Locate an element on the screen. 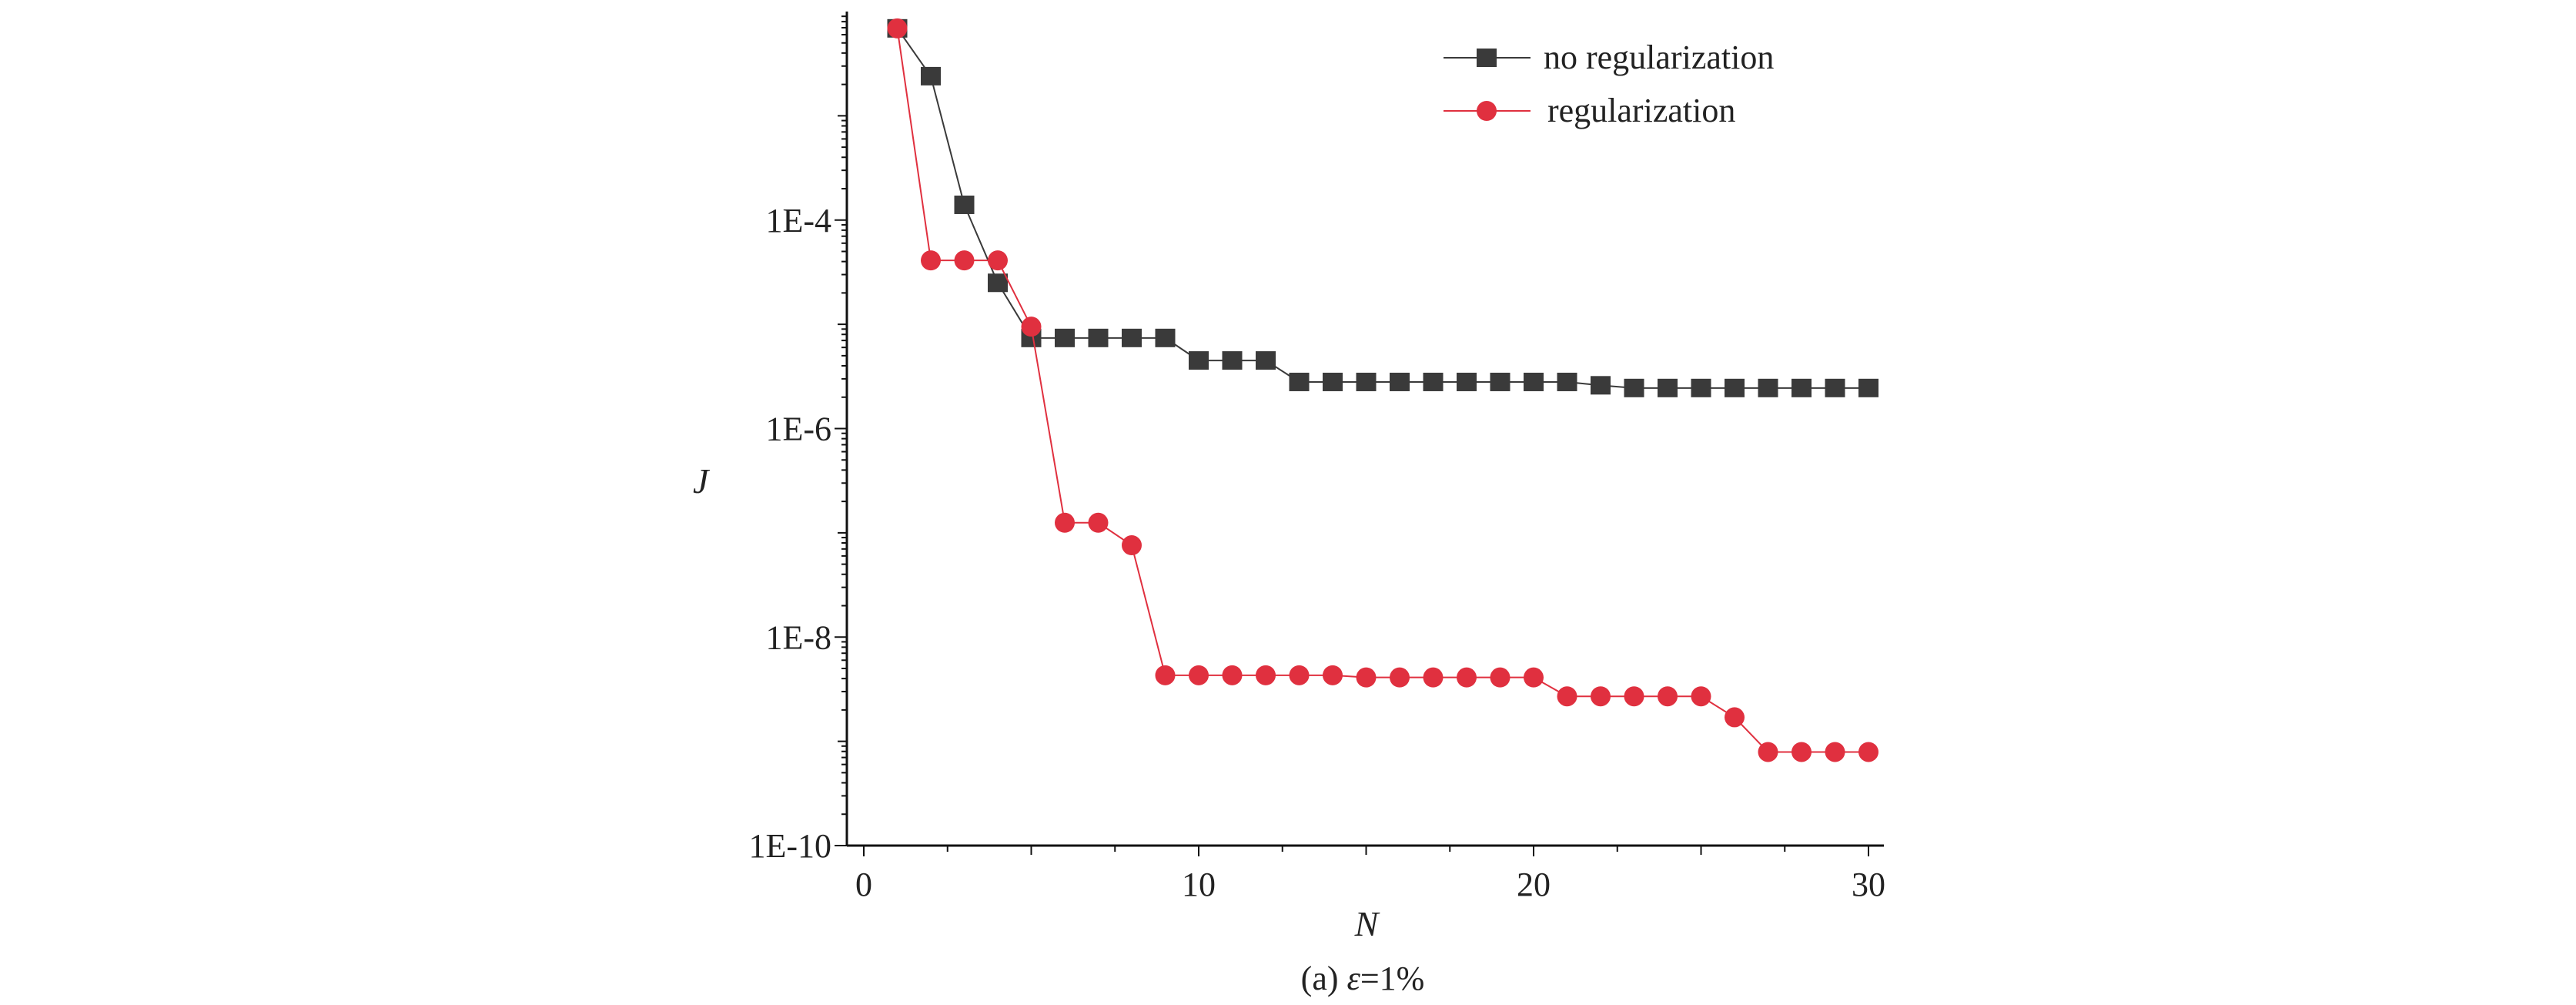 The image size is (2576, 1005). x-tick-label: 10 is located at coordinates (1199, 884).